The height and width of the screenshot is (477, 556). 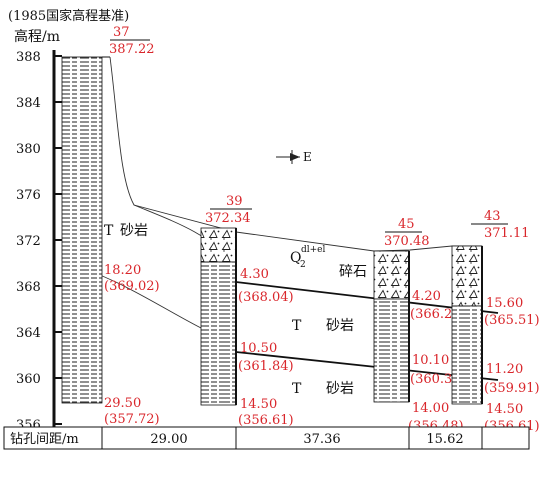 I want to click on borehole-45-rock, so click(x=391, y=350).